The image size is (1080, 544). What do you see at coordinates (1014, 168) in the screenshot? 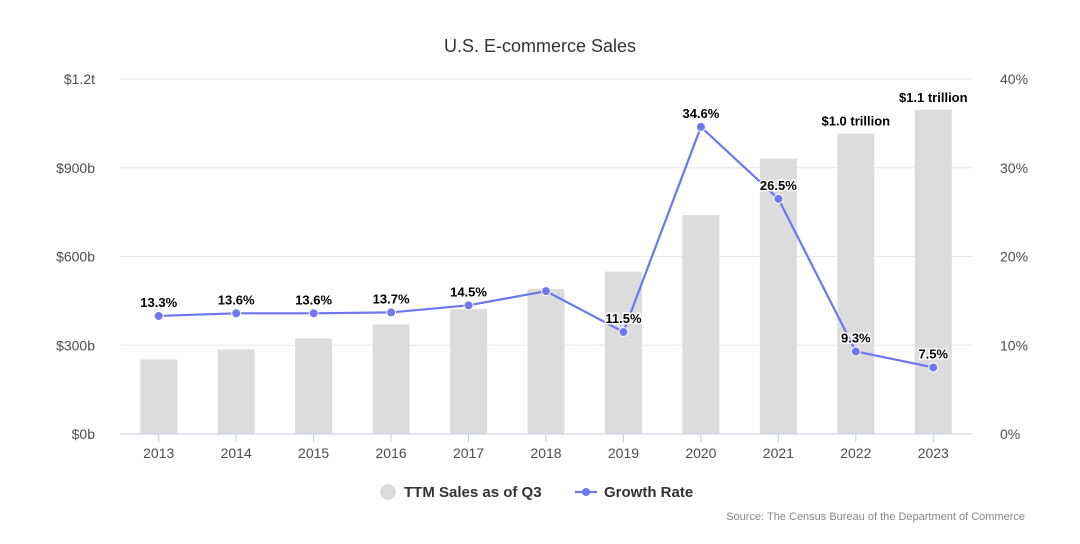
I see `y-right-tick-label: 30%` at bounding box center [1014, 168].